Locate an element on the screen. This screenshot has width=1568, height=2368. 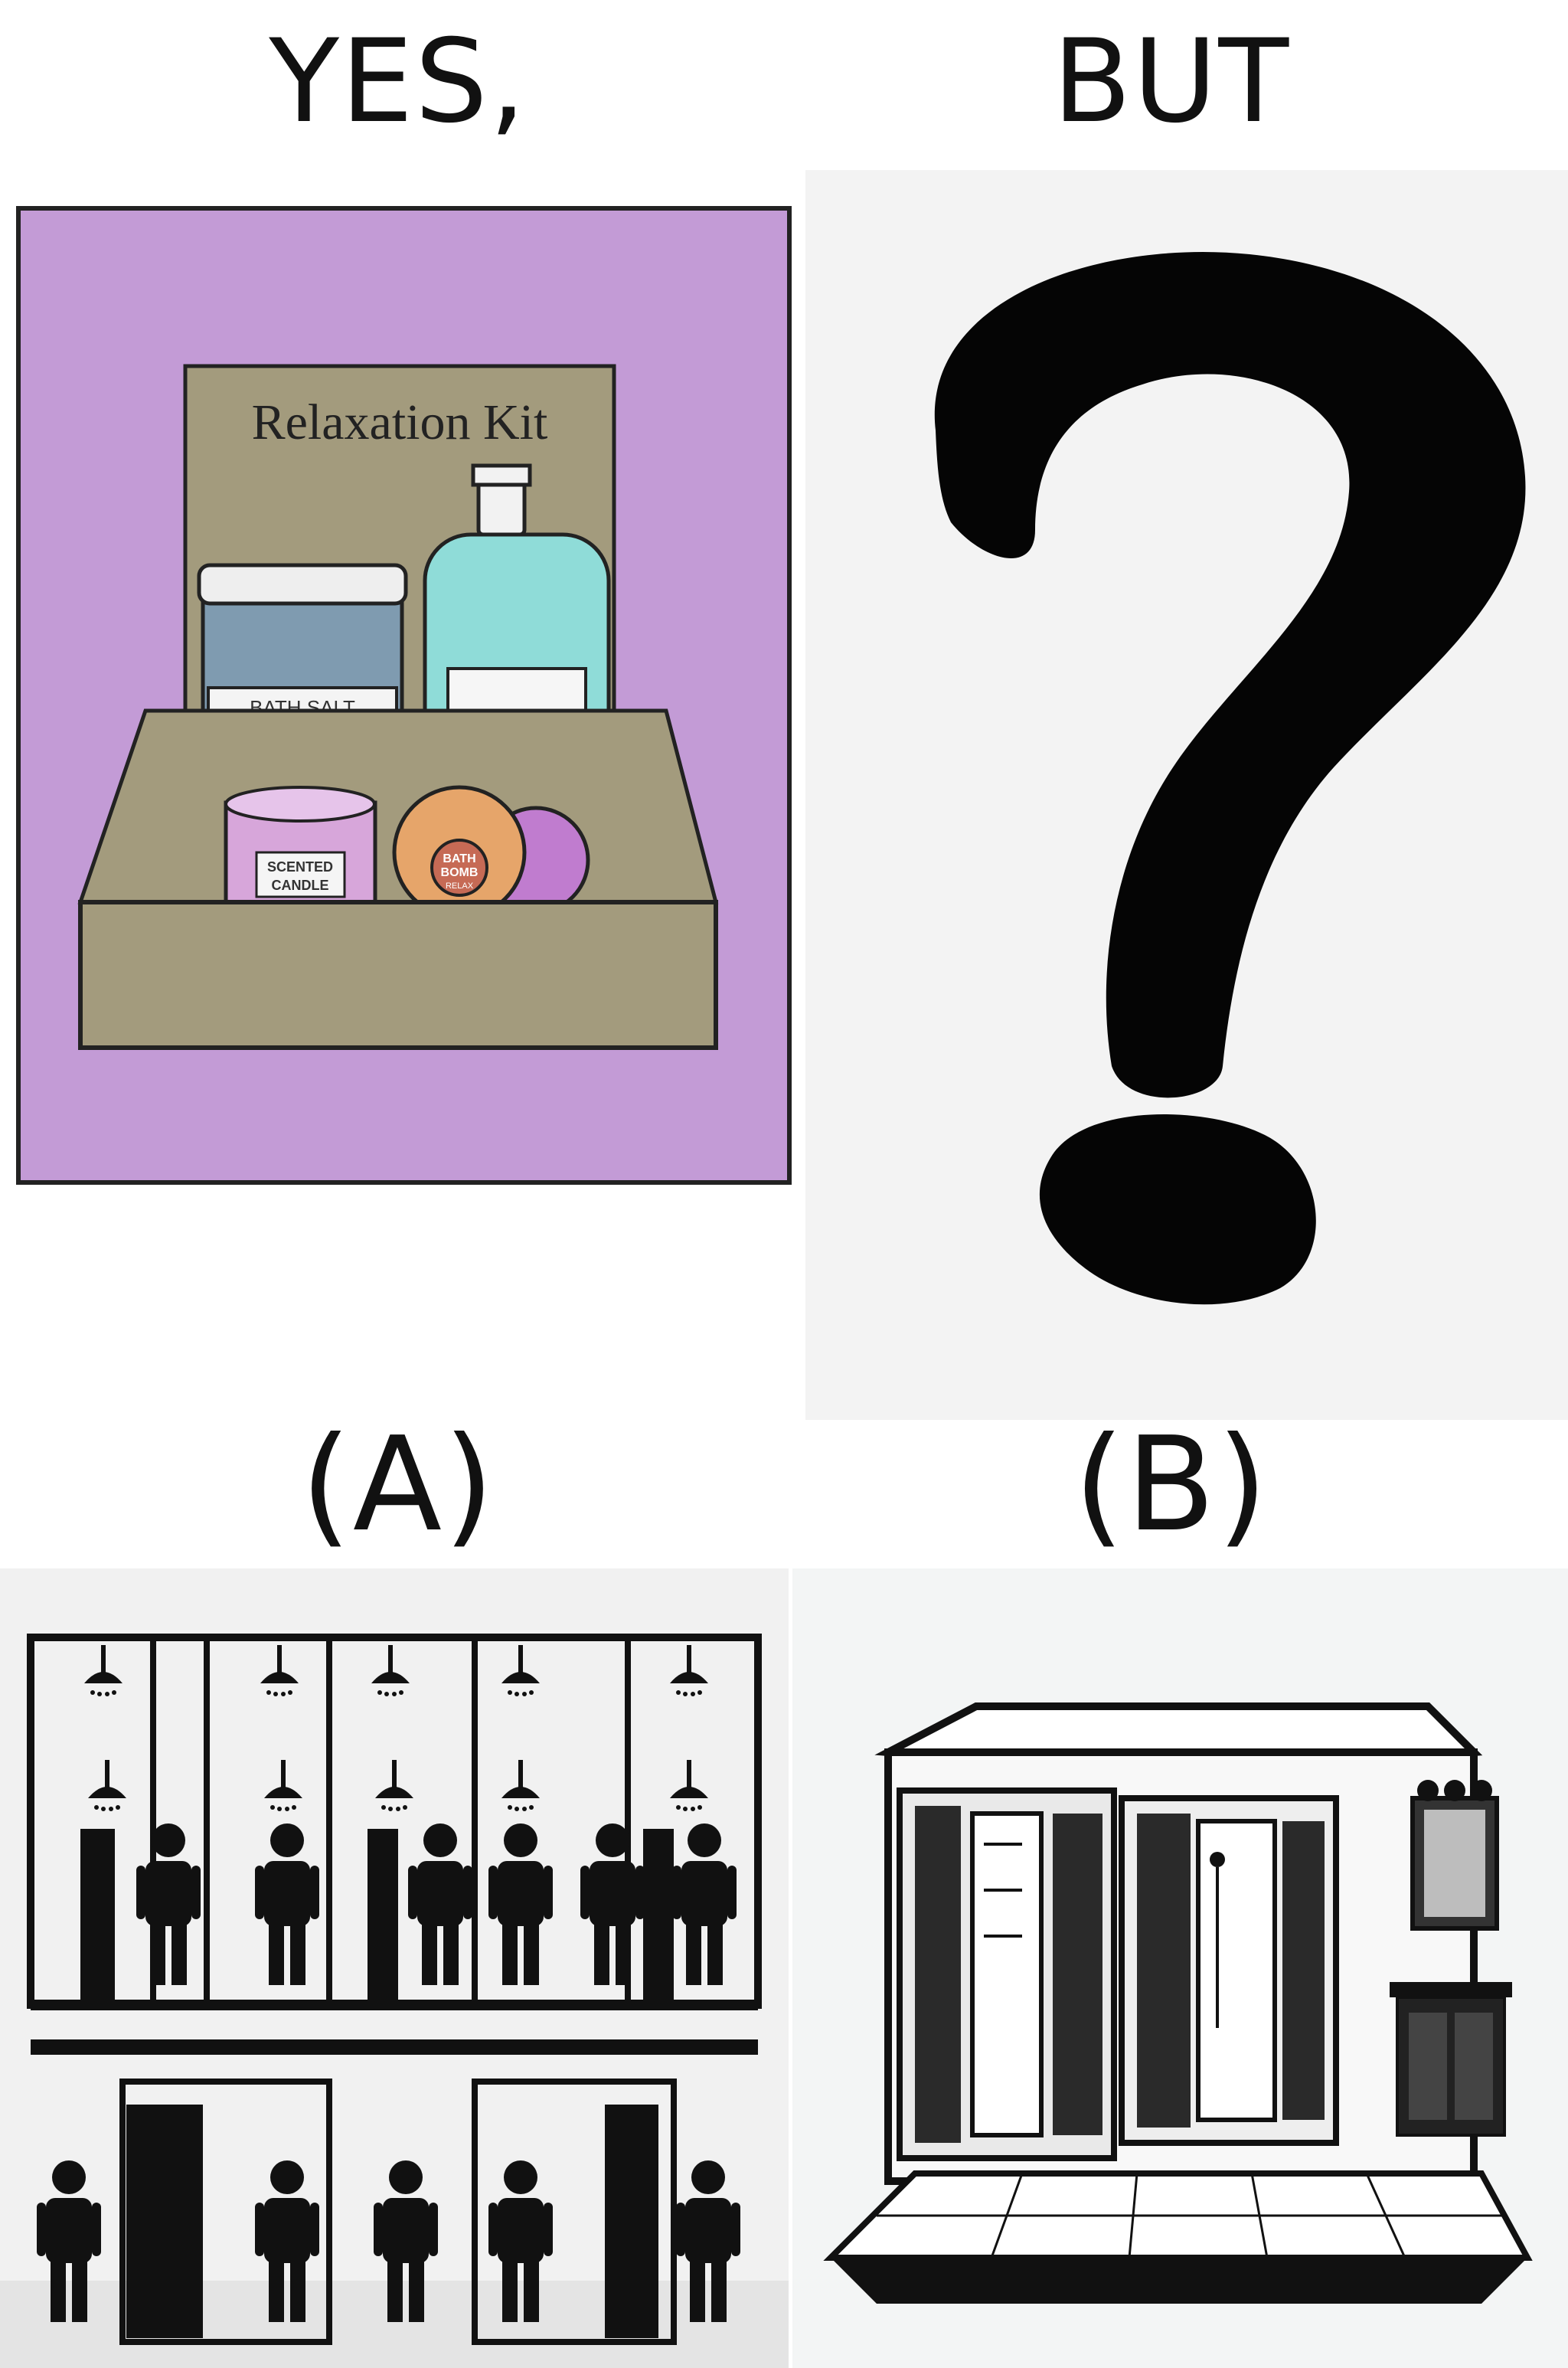
bath-bomb-label-1: BATH is located at coordinates (459, 858).